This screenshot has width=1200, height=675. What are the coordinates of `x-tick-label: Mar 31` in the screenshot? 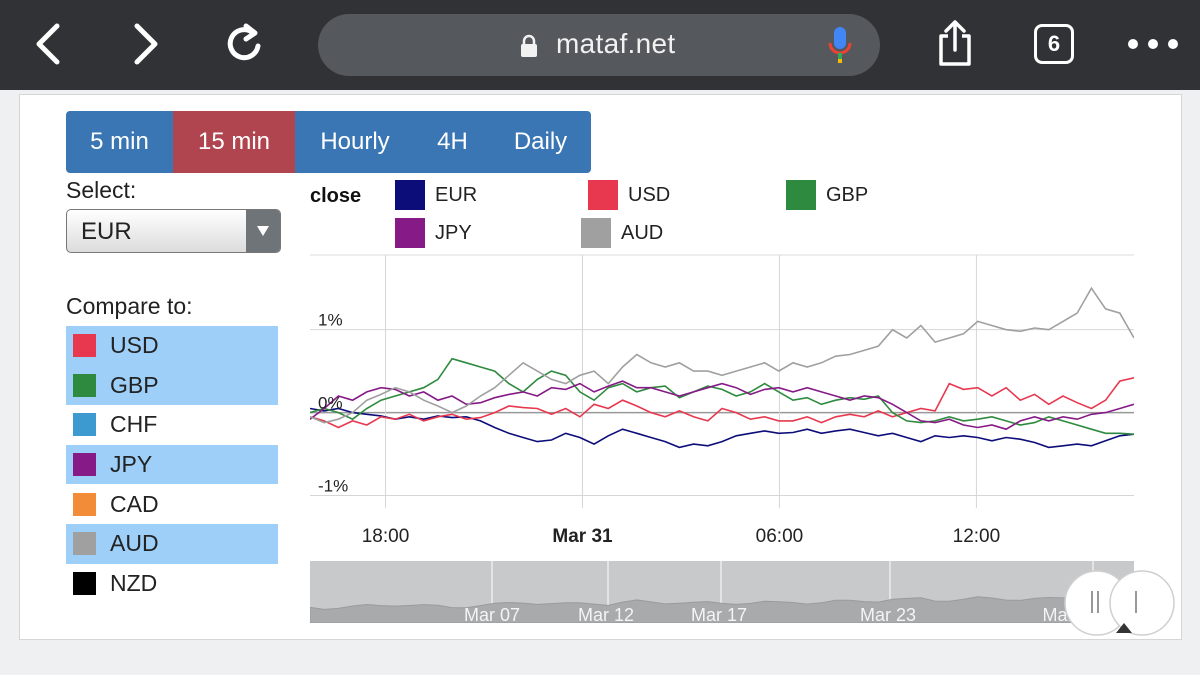 It's located at (582, 536).